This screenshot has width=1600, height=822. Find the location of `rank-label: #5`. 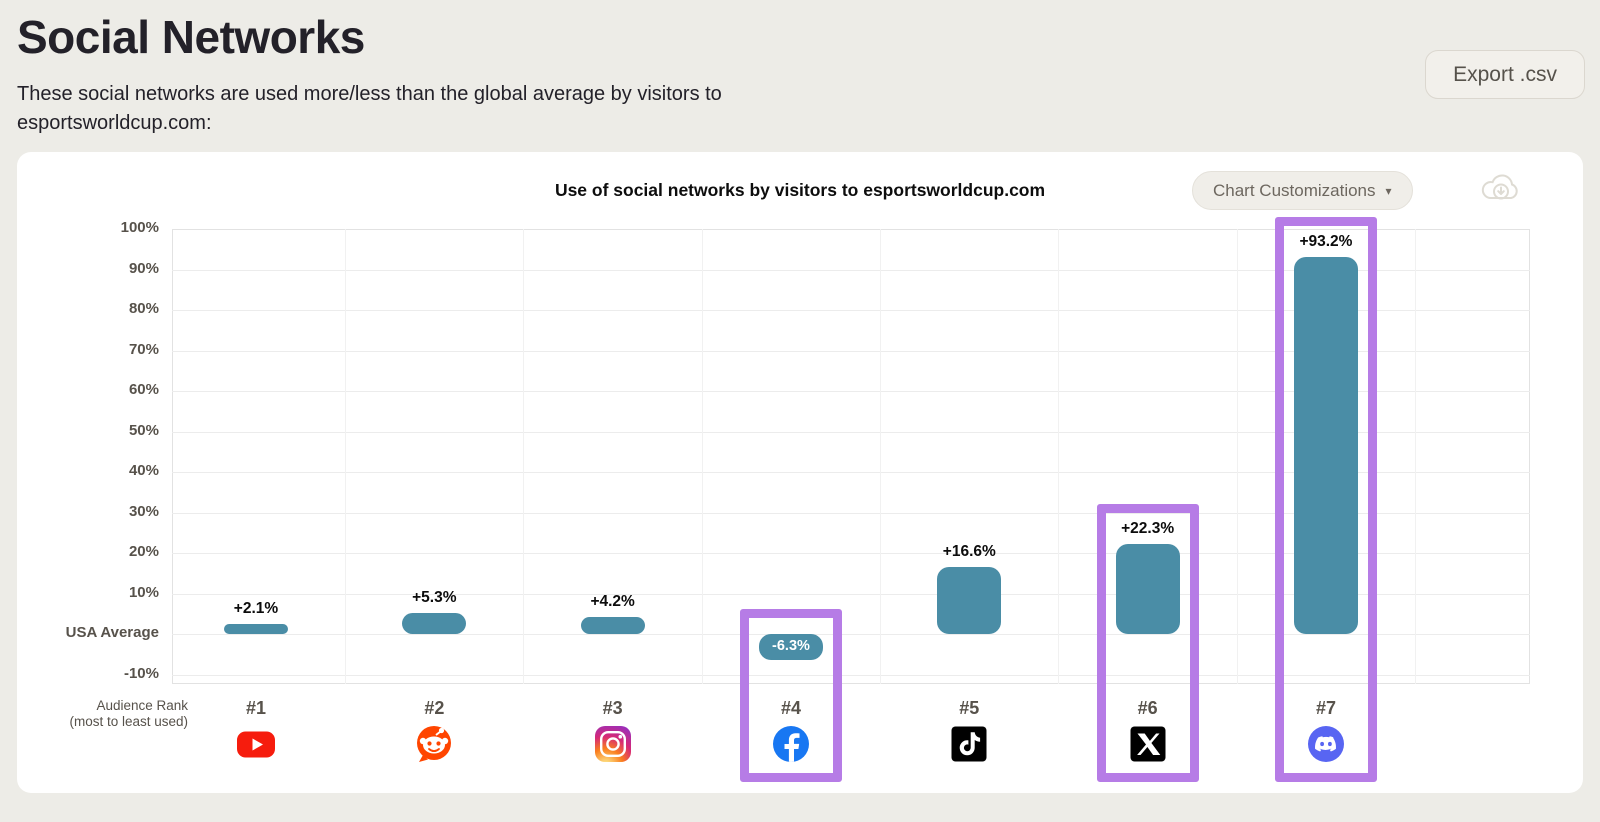

rank-label: #5 is located at coordinates (969, 708).